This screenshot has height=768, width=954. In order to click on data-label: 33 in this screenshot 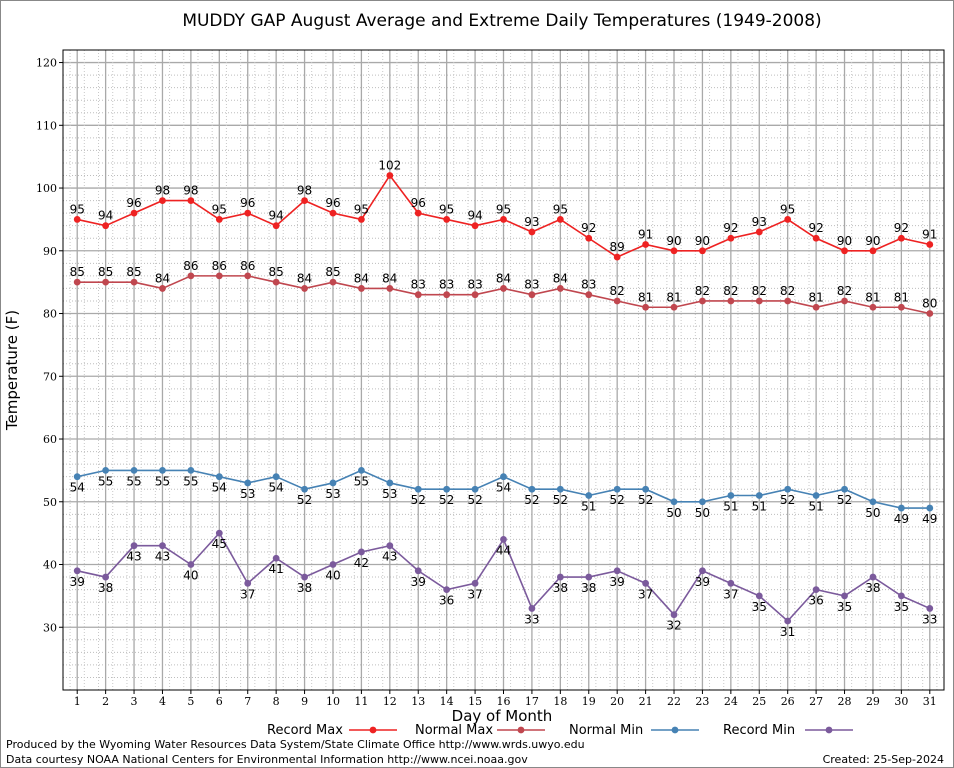, I will do `click(929, 619)`.